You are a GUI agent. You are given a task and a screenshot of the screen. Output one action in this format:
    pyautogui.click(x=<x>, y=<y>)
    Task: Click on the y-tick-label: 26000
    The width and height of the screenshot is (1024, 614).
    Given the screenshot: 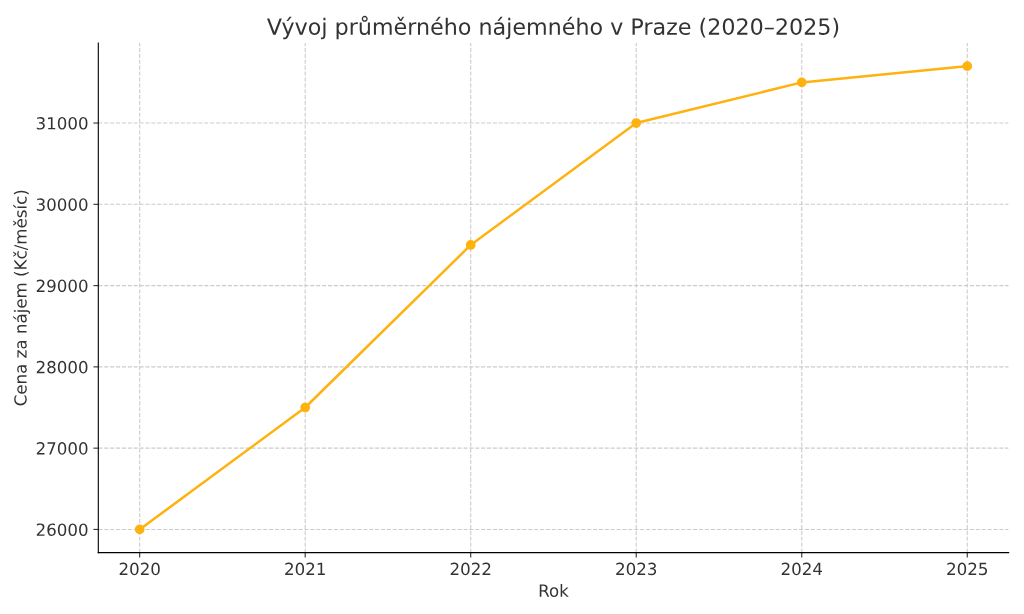 What is the action you would take?
    pyautogui.click(x=62, y=529)
    